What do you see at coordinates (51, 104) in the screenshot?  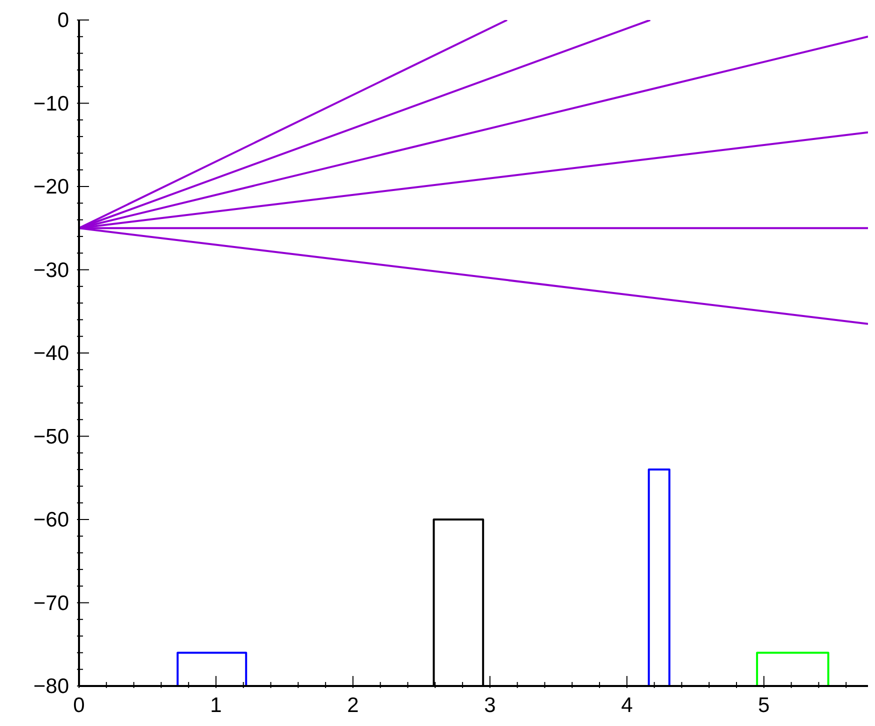 I see `y-tick-label: −10` at bounding box center [51, 104].